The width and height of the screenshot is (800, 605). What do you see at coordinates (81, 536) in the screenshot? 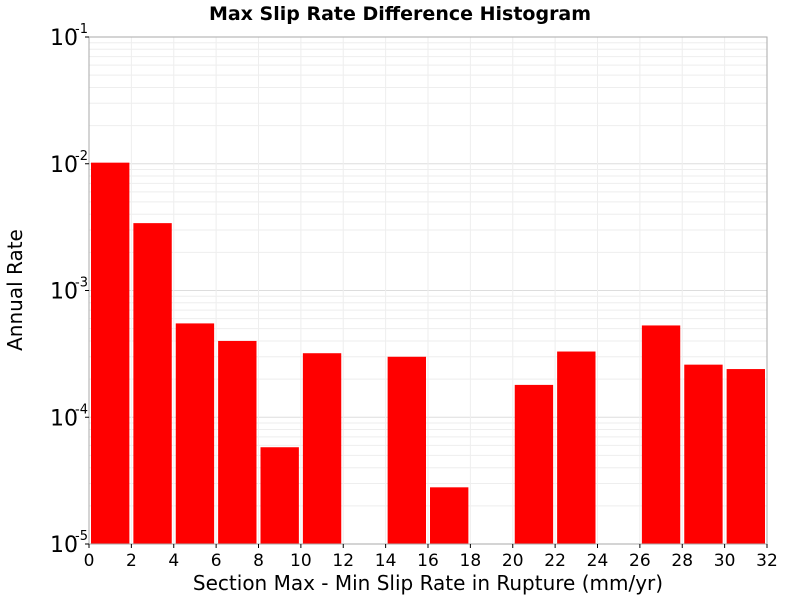
I see `y-tick-exponent: -5` at bounding box center [81, 536].